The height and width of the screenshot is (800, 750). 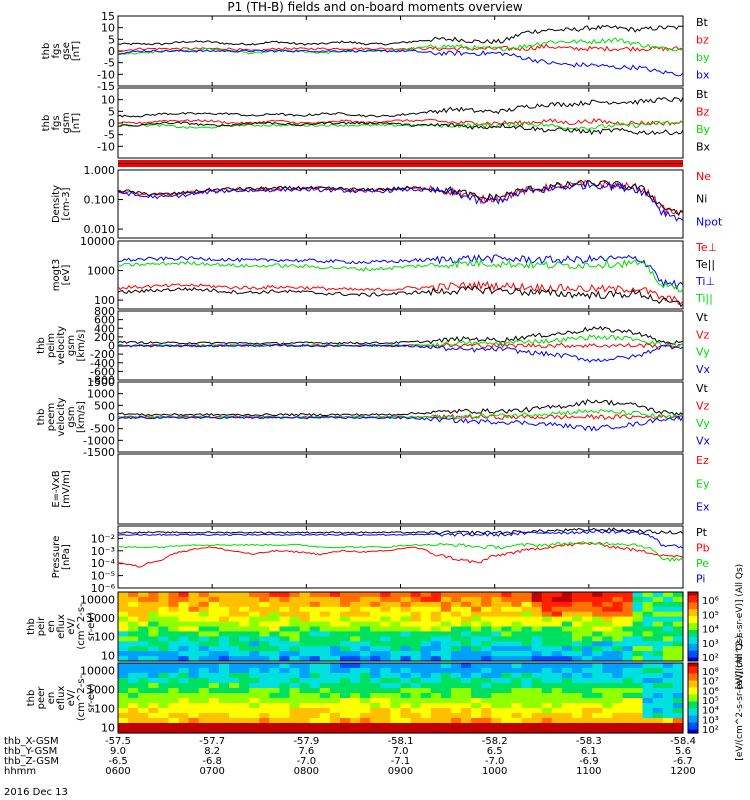 What do you see at coordinates (106, 86) in the screenshot?
I see `y-tick-label-fgs_gse: -15` at bounding box center [106, 86].